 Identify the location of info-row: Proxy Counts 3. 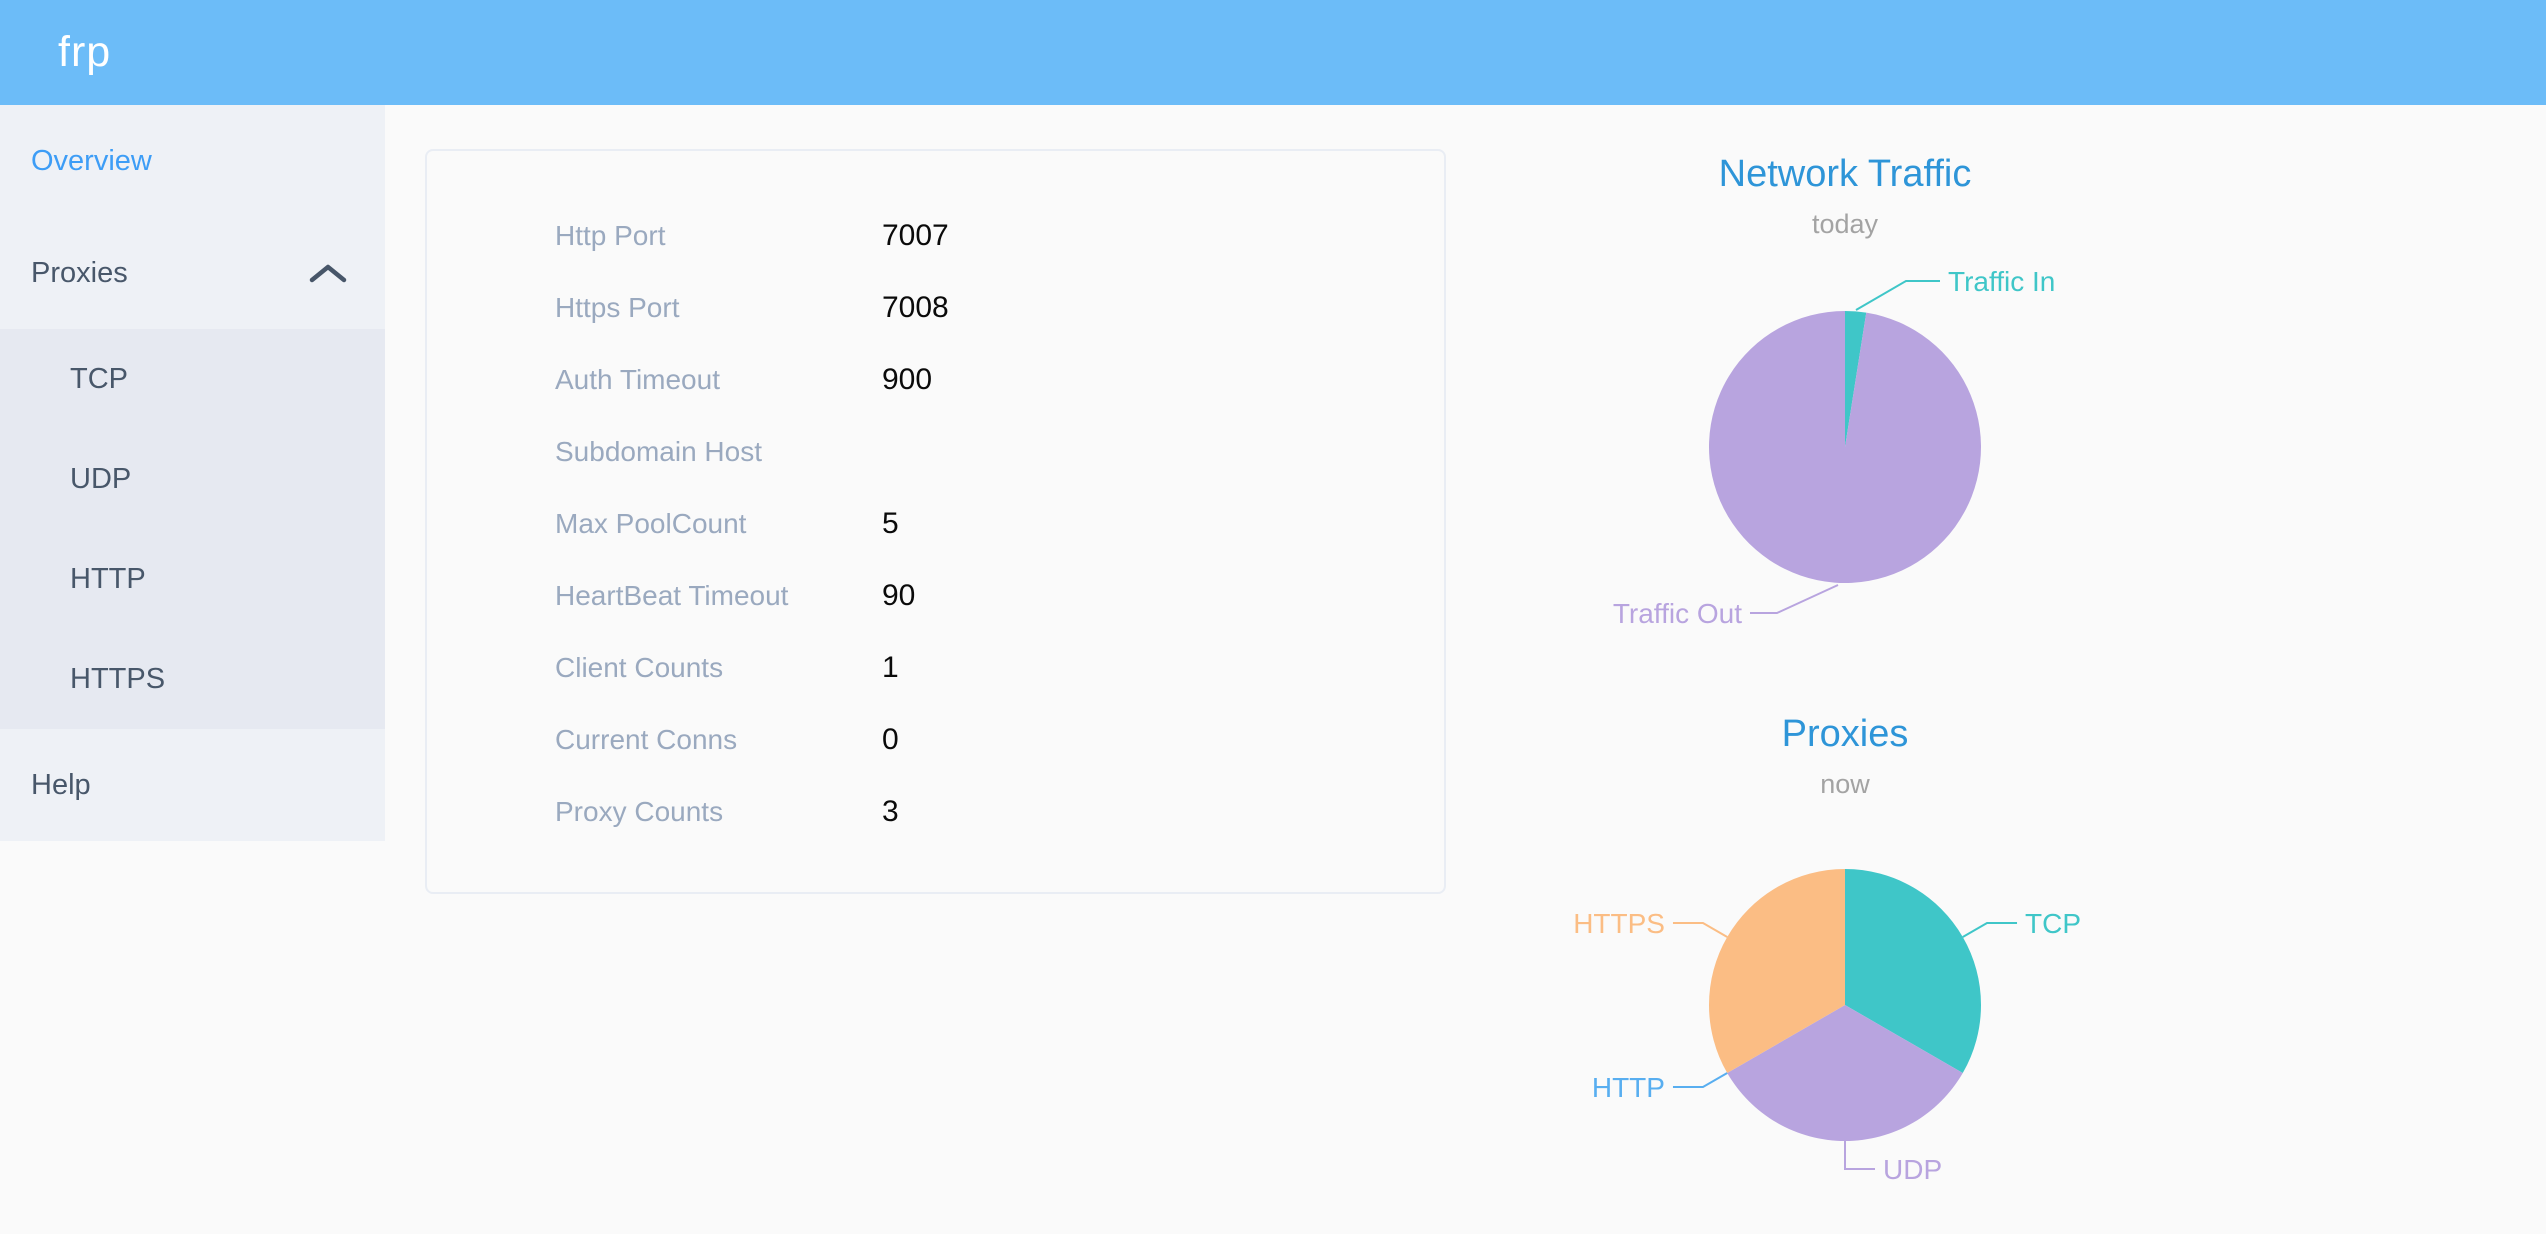
(935, 812).